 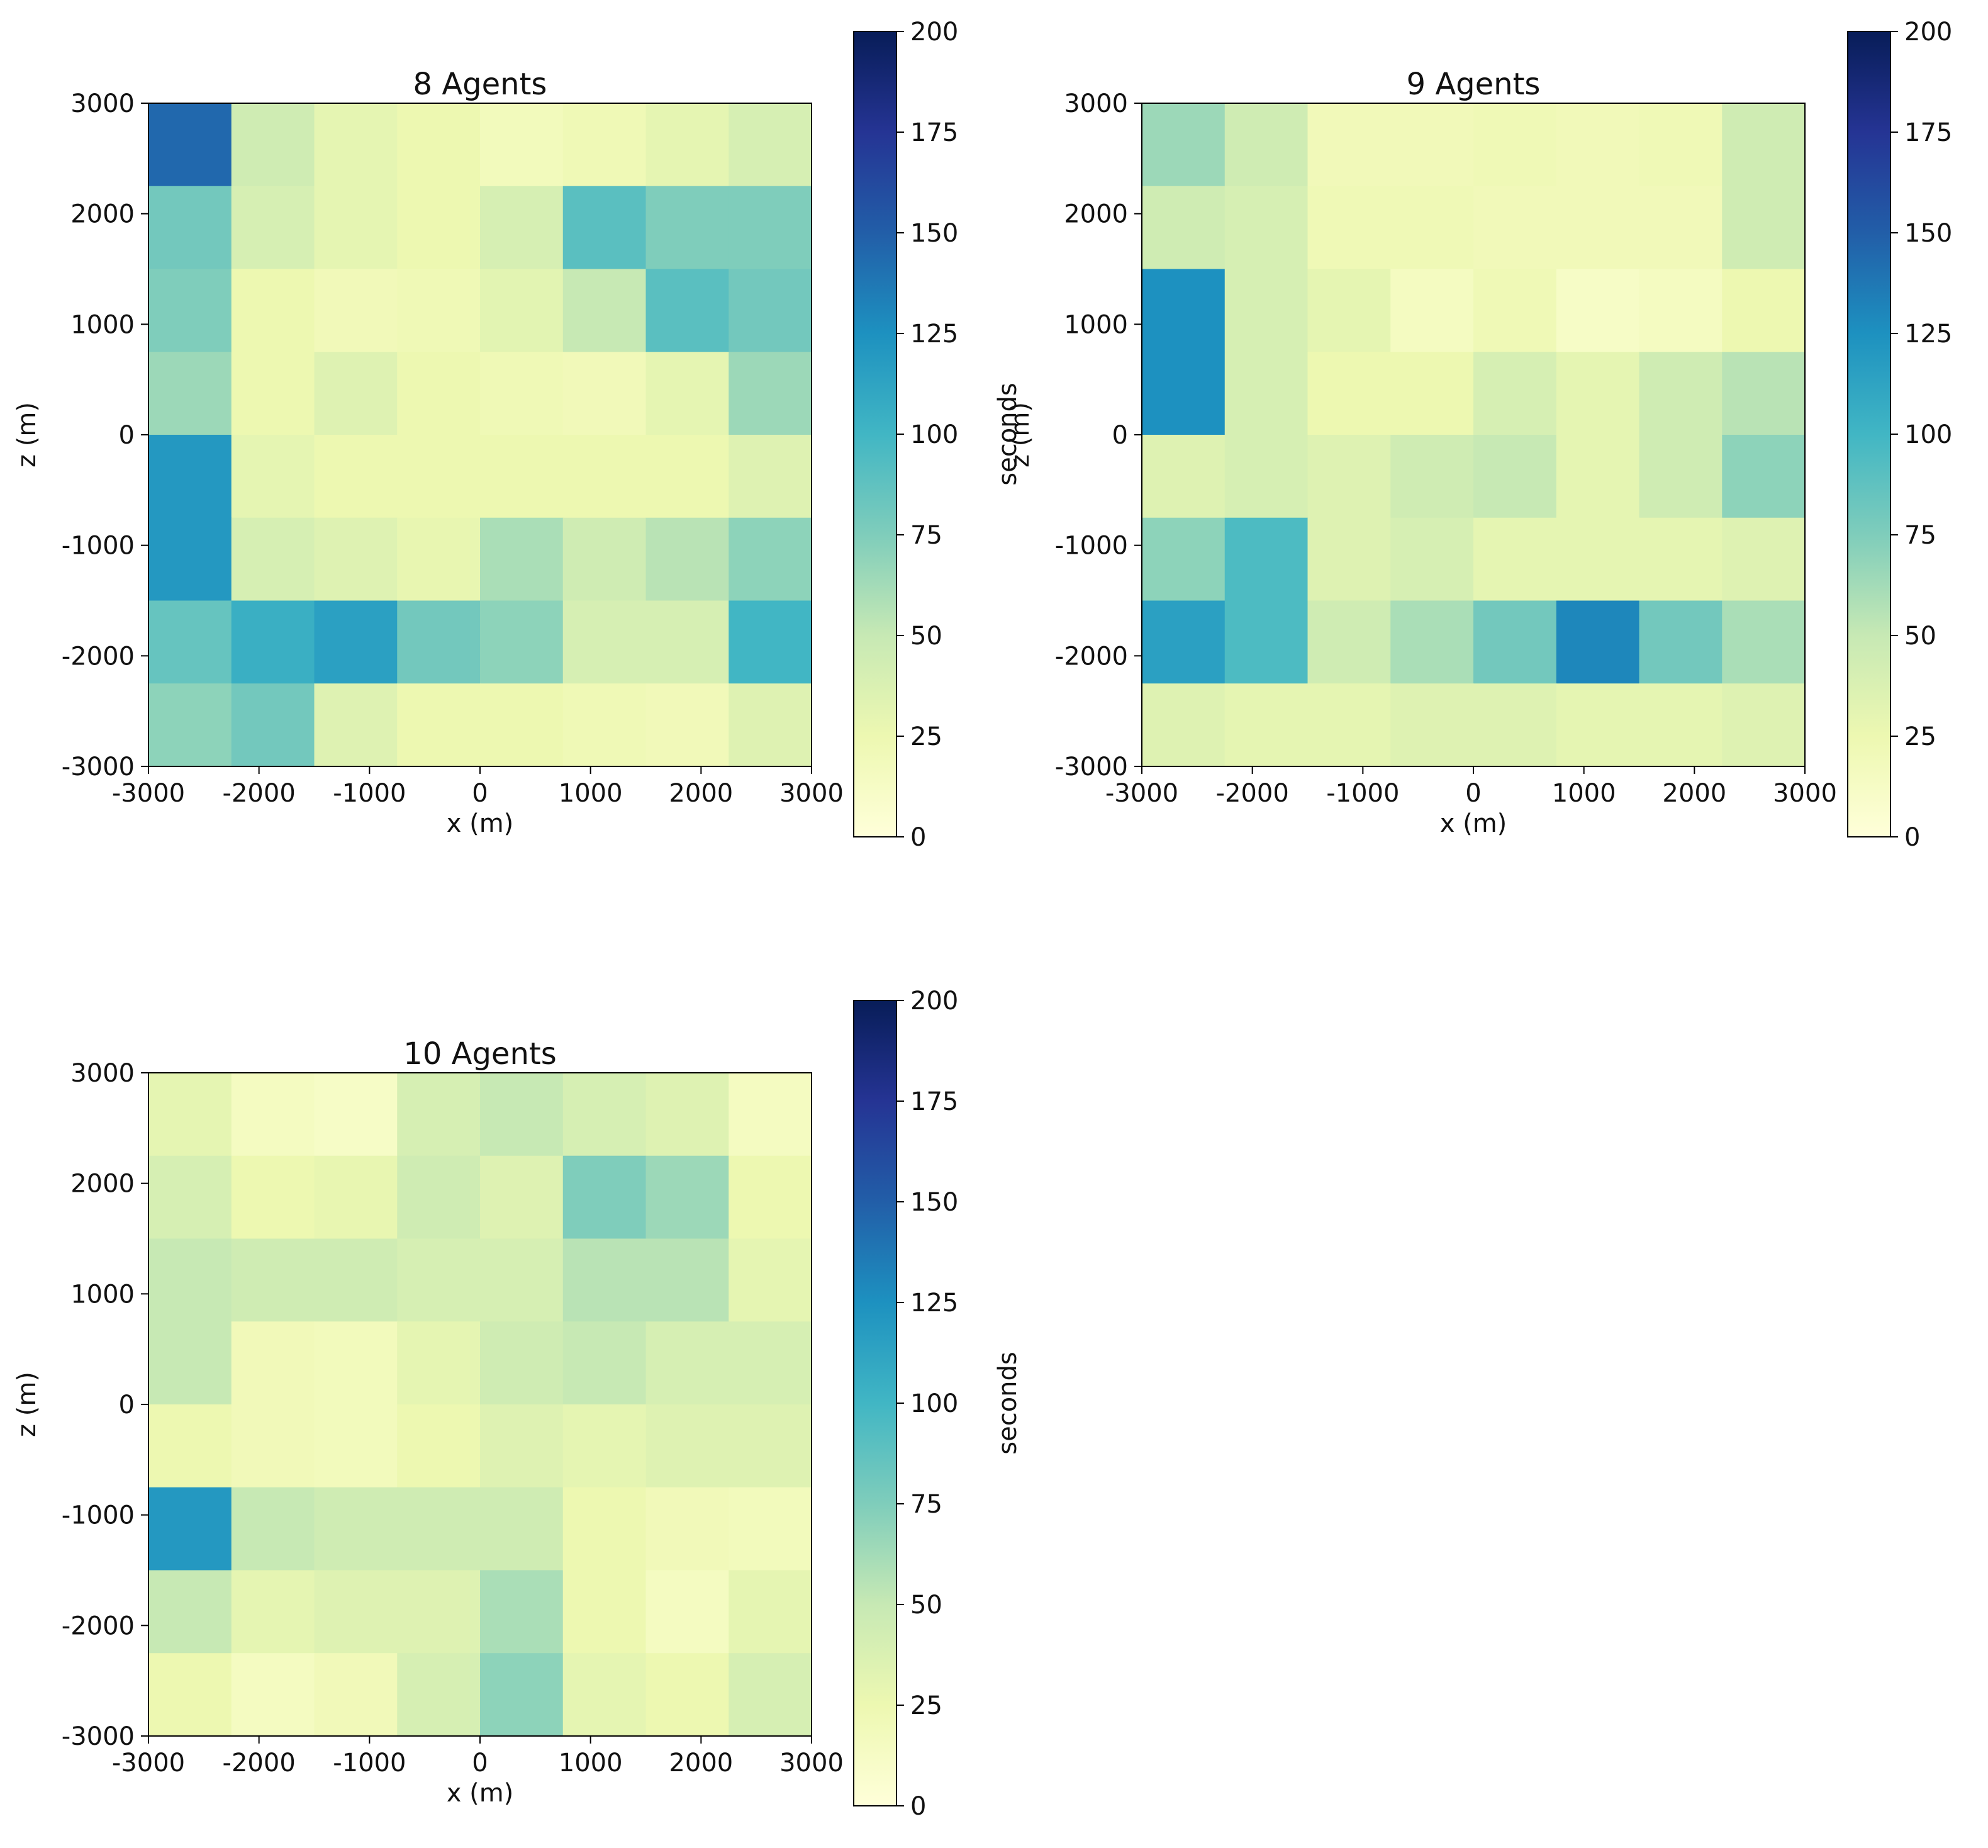 I want to click on colorbar-tick-label: 0, so click(x=918, y=837).